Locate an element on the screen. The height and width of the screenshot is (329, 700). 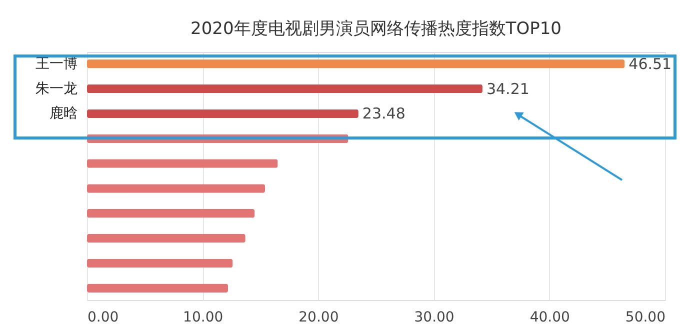
y-tick-label: 鹿晗 is located at coordinates (64, 114).